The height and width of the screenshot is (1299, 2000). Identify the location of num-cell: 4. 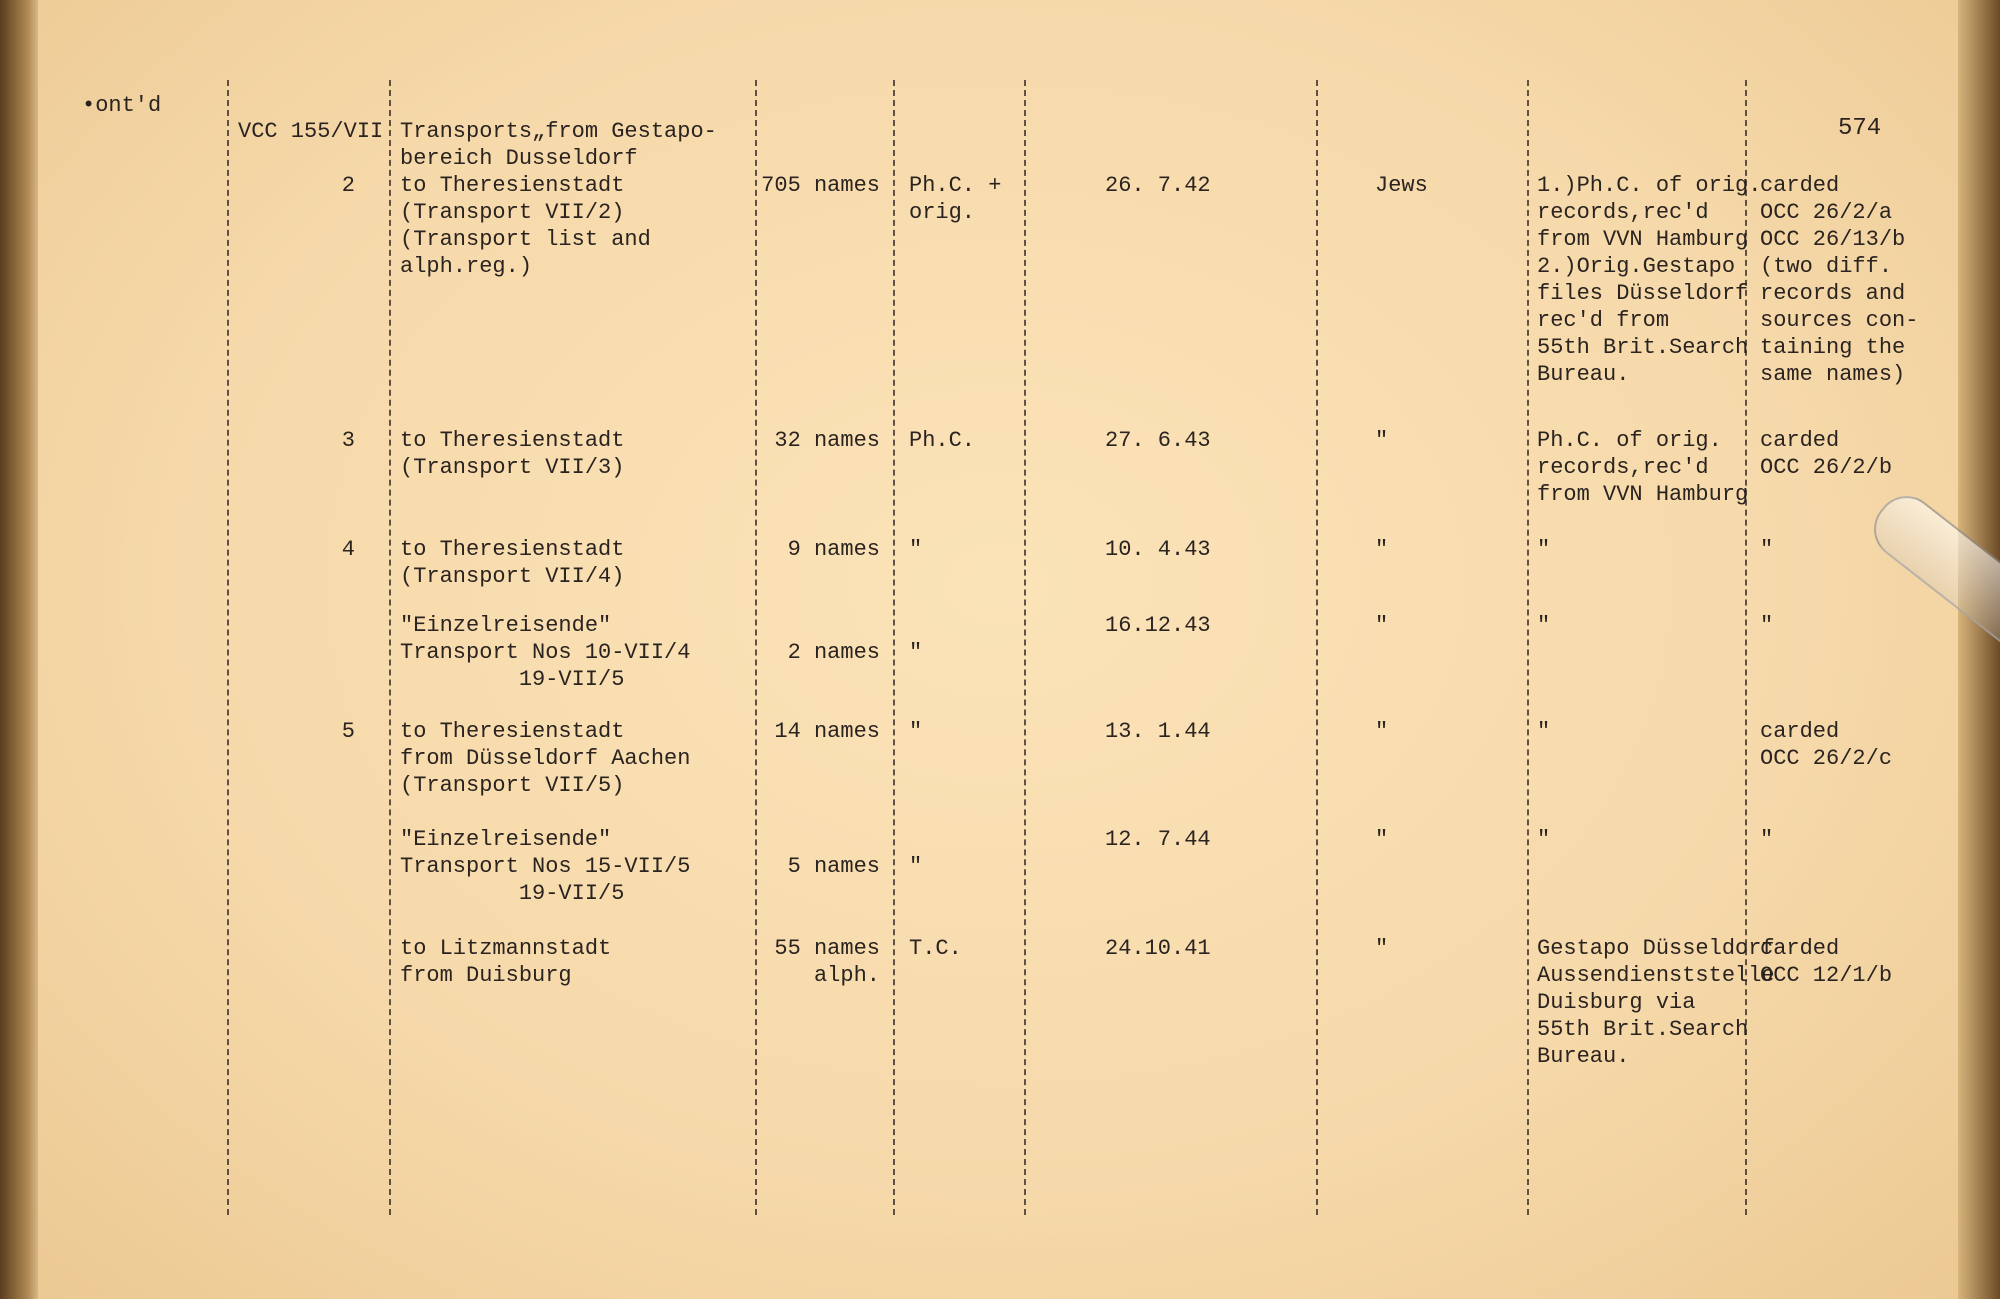
(348, 549).